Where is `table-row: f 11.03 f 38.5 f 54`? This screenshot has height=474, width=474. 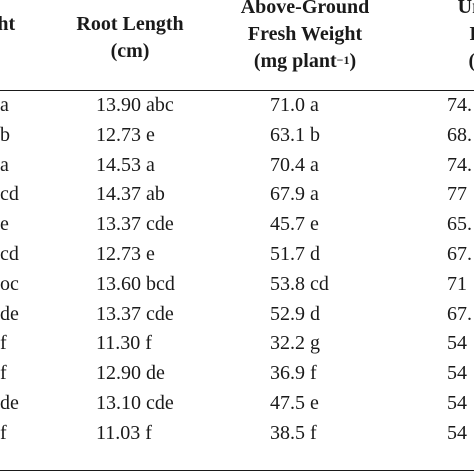 table-row: f 11.03 f 38.5 f 54 is located at coordinates (237, 433).